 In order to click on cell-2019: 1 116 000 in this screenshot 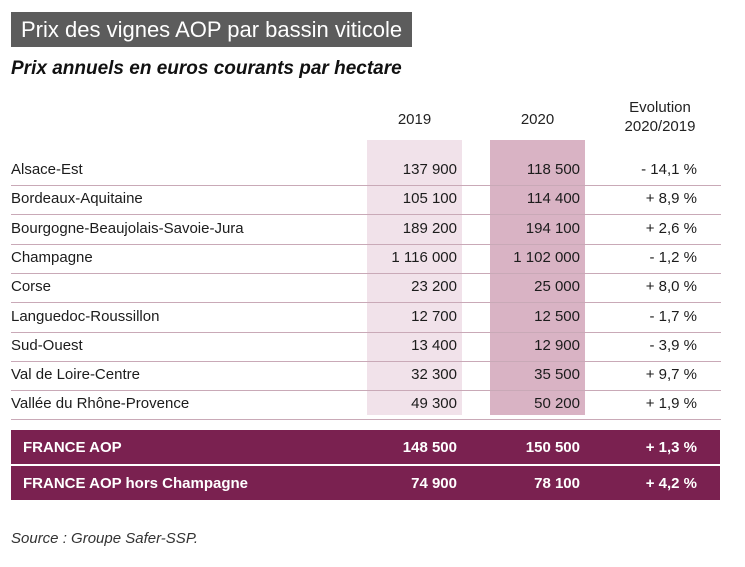, I will do `click(424, 257)`.